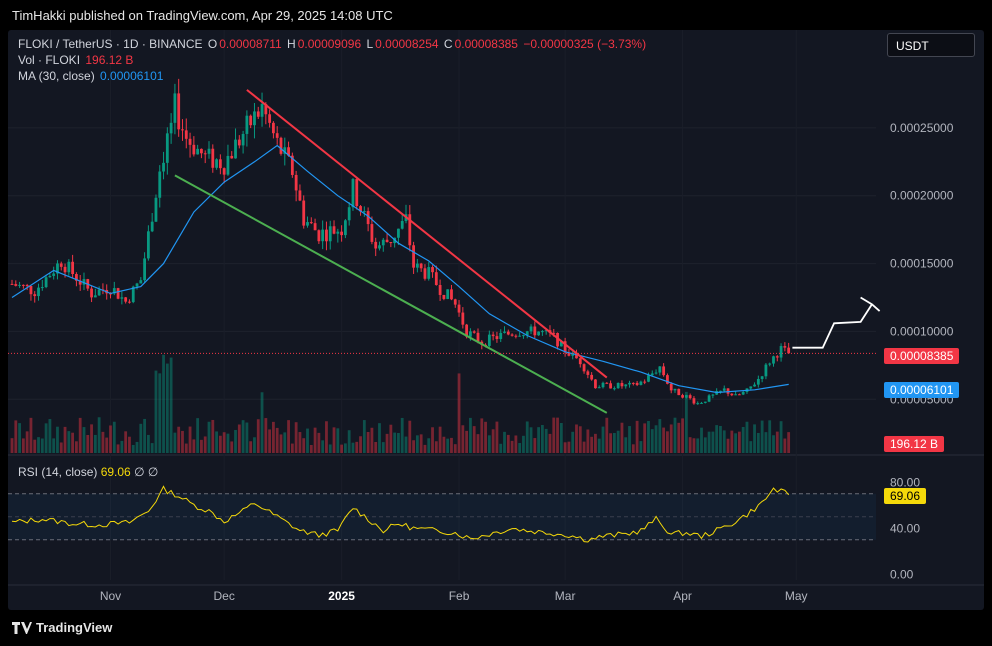 The image size is (992, 646). I want to click on ma-tag: 0.00006101, so click(922, 390).